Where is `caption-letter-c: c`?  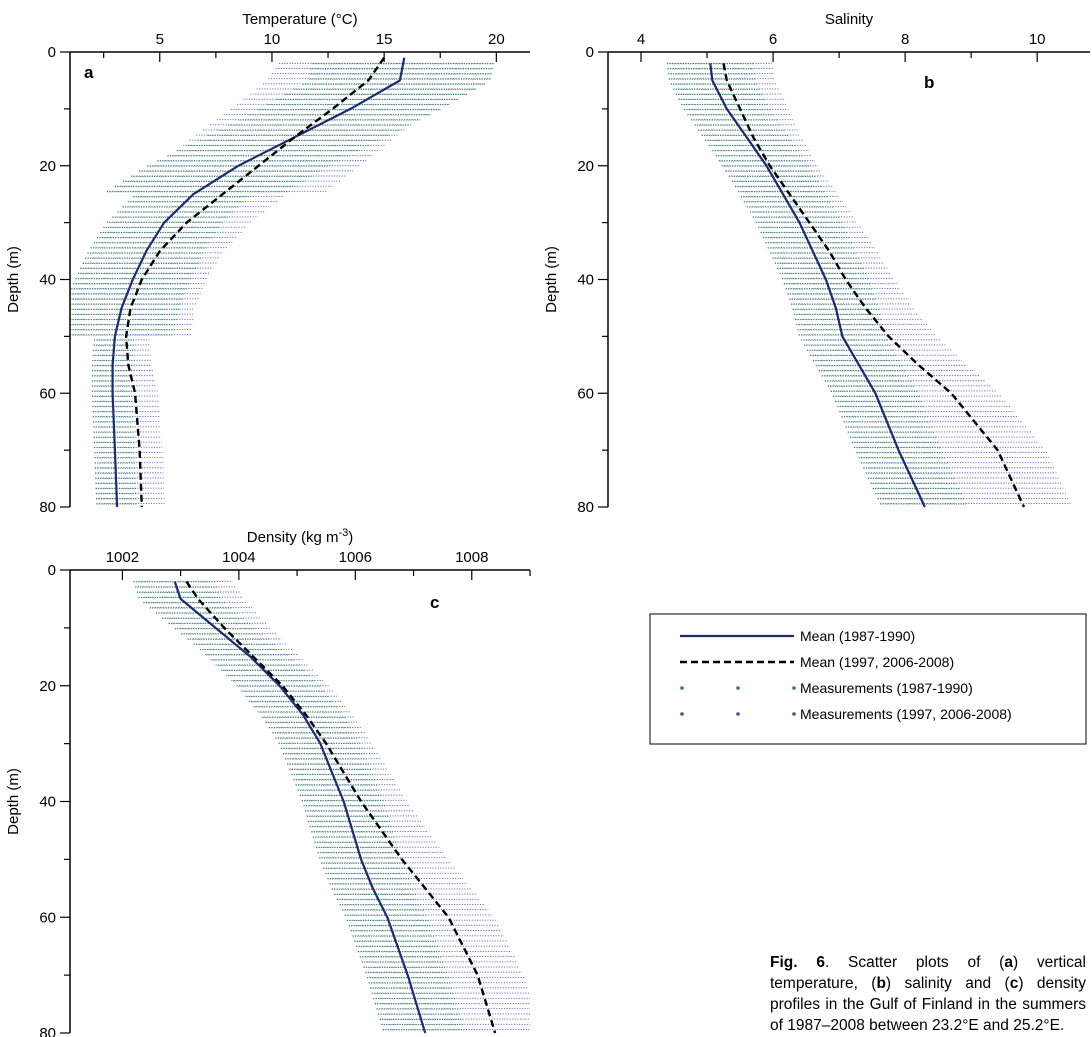 caption-letter-c: c is located at coordinates (1014, 983).